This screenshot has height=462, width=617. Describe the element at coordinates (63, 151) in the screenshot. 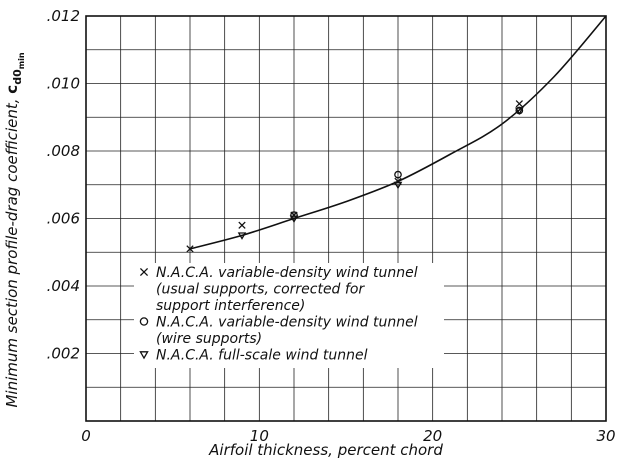

I see `y-tick-label: .008` at that location.